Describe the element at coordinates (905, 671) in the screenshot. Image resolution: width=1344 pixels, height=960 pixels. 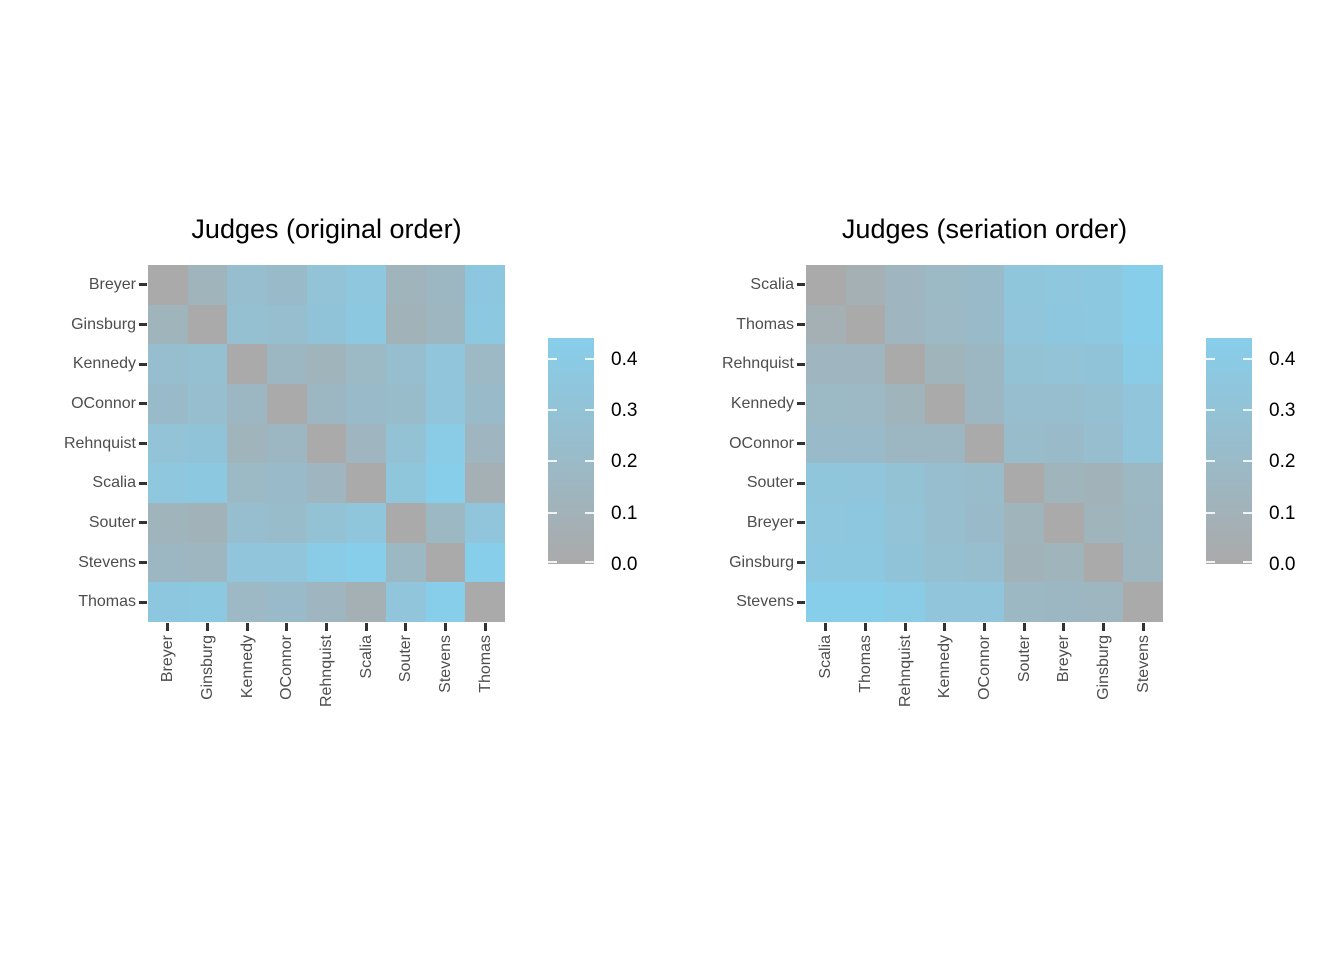
I see `col-label: Rehnquist` at that location.